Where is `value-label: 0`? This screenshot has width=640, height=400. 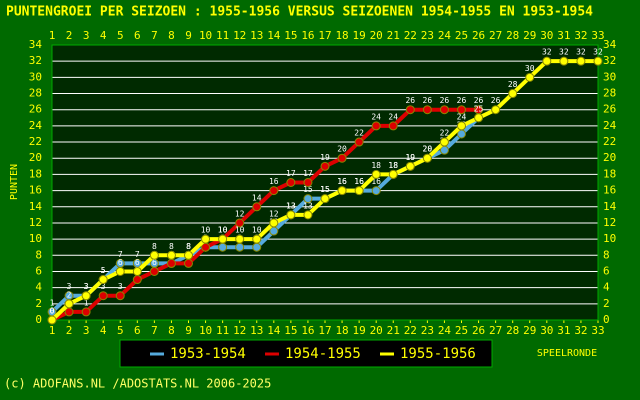 value-label: 0 is located at coordinates (52, 311).